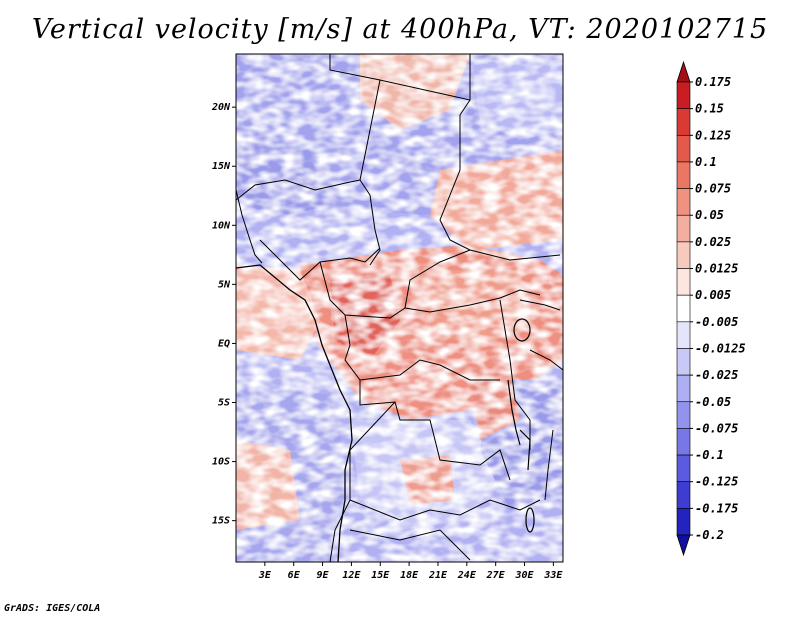 The image size is (800, 618). What do you see at coordinates (496, 575) in the screenshot?
I see `x-tick-label: 27E` at bounding box center [496, 575].